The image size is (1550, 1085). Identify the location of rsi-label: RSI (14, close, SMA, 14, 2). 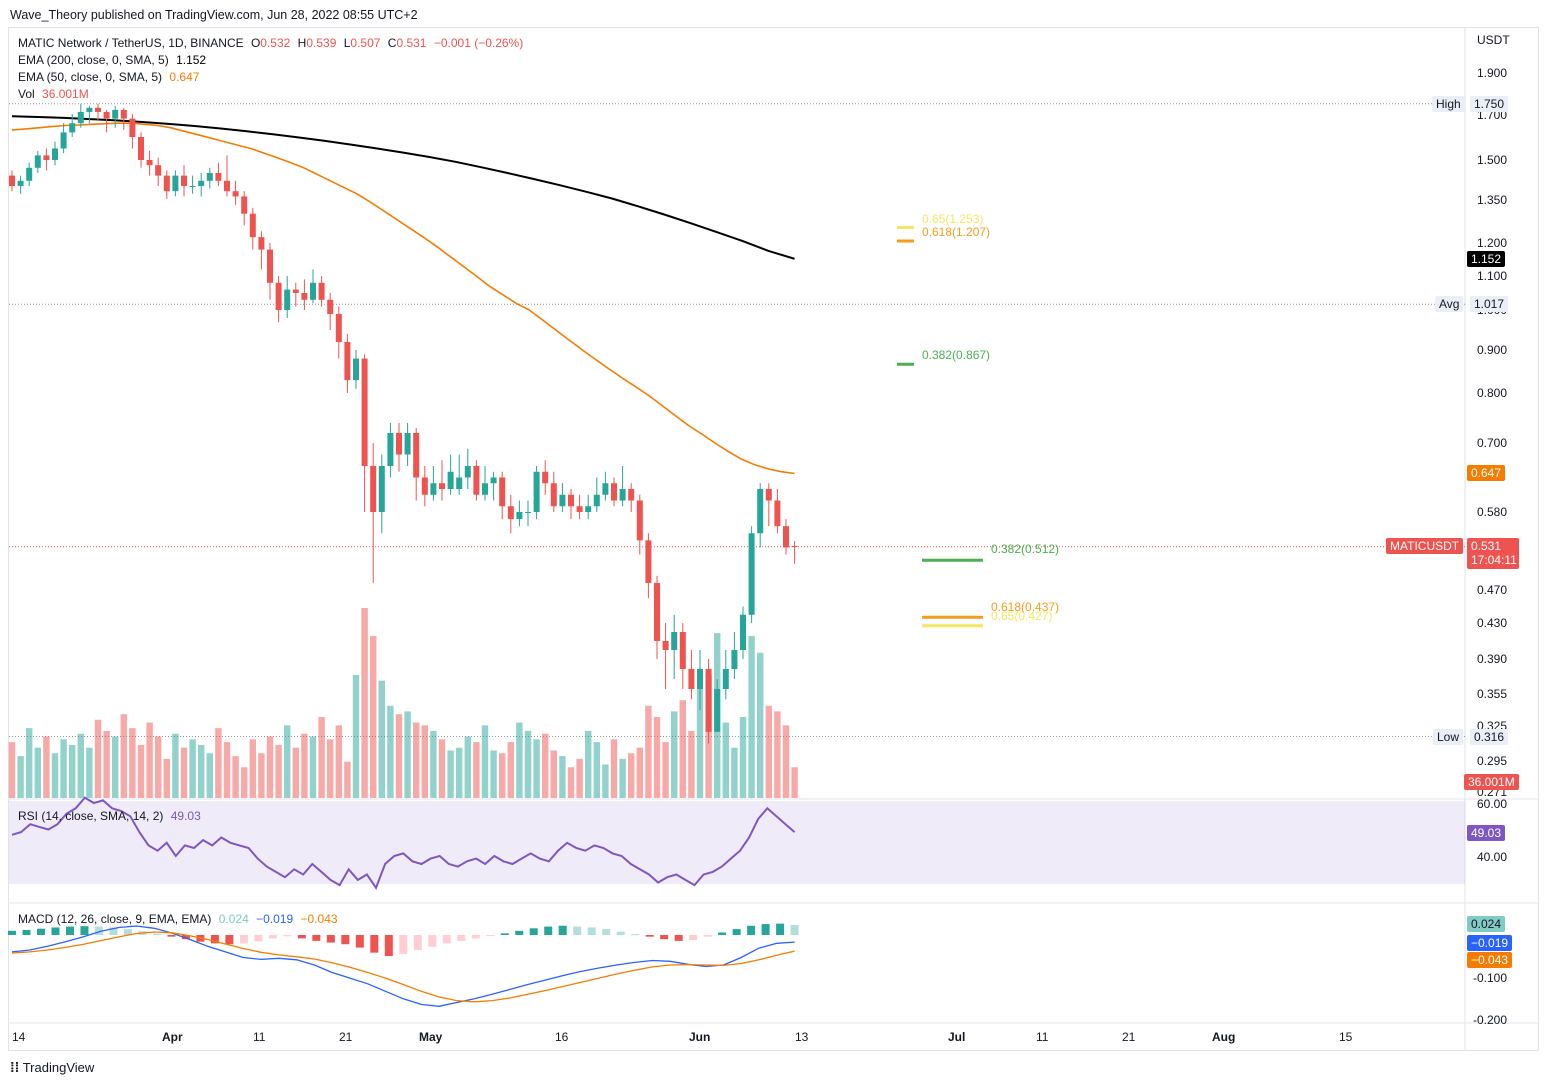
(91, 816).